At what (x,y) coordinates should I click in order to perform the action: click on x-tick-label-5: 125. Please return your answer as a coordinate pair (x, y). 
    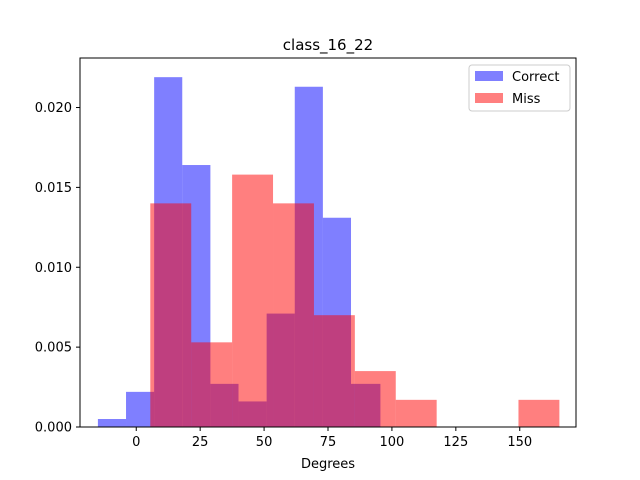
    Looking at the image, I should click on (455, 442).